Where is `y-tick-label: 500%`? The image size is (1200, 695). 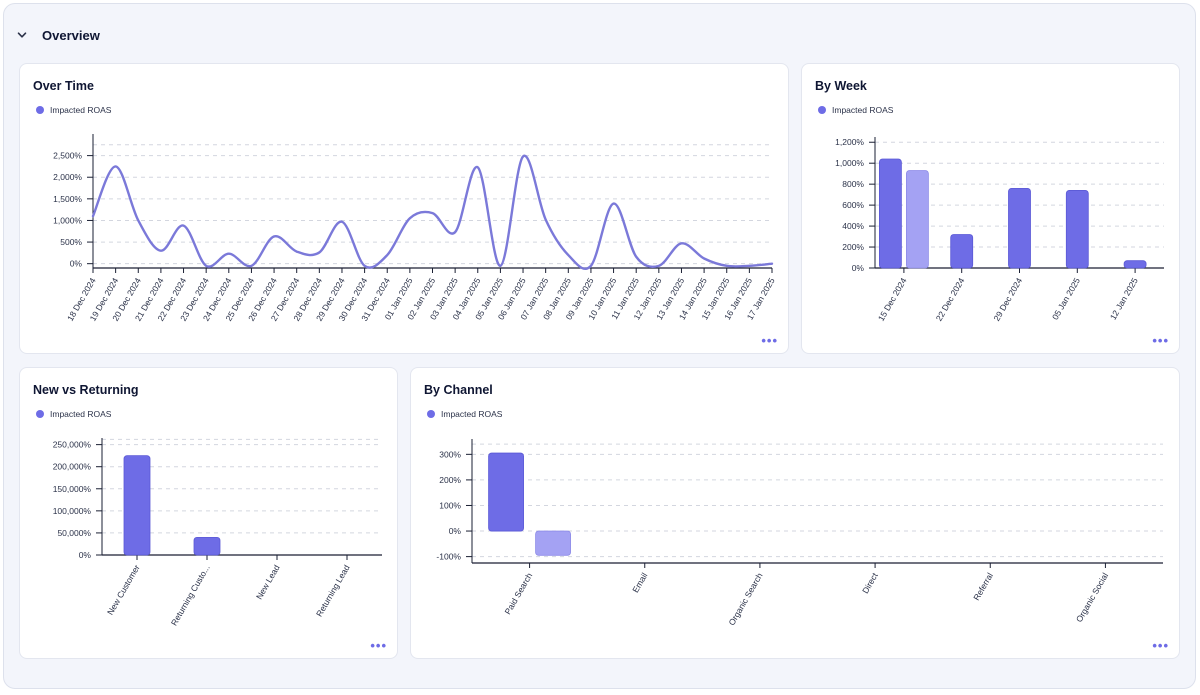
y-tick-label: 500% is located at coordinates (71, 242).